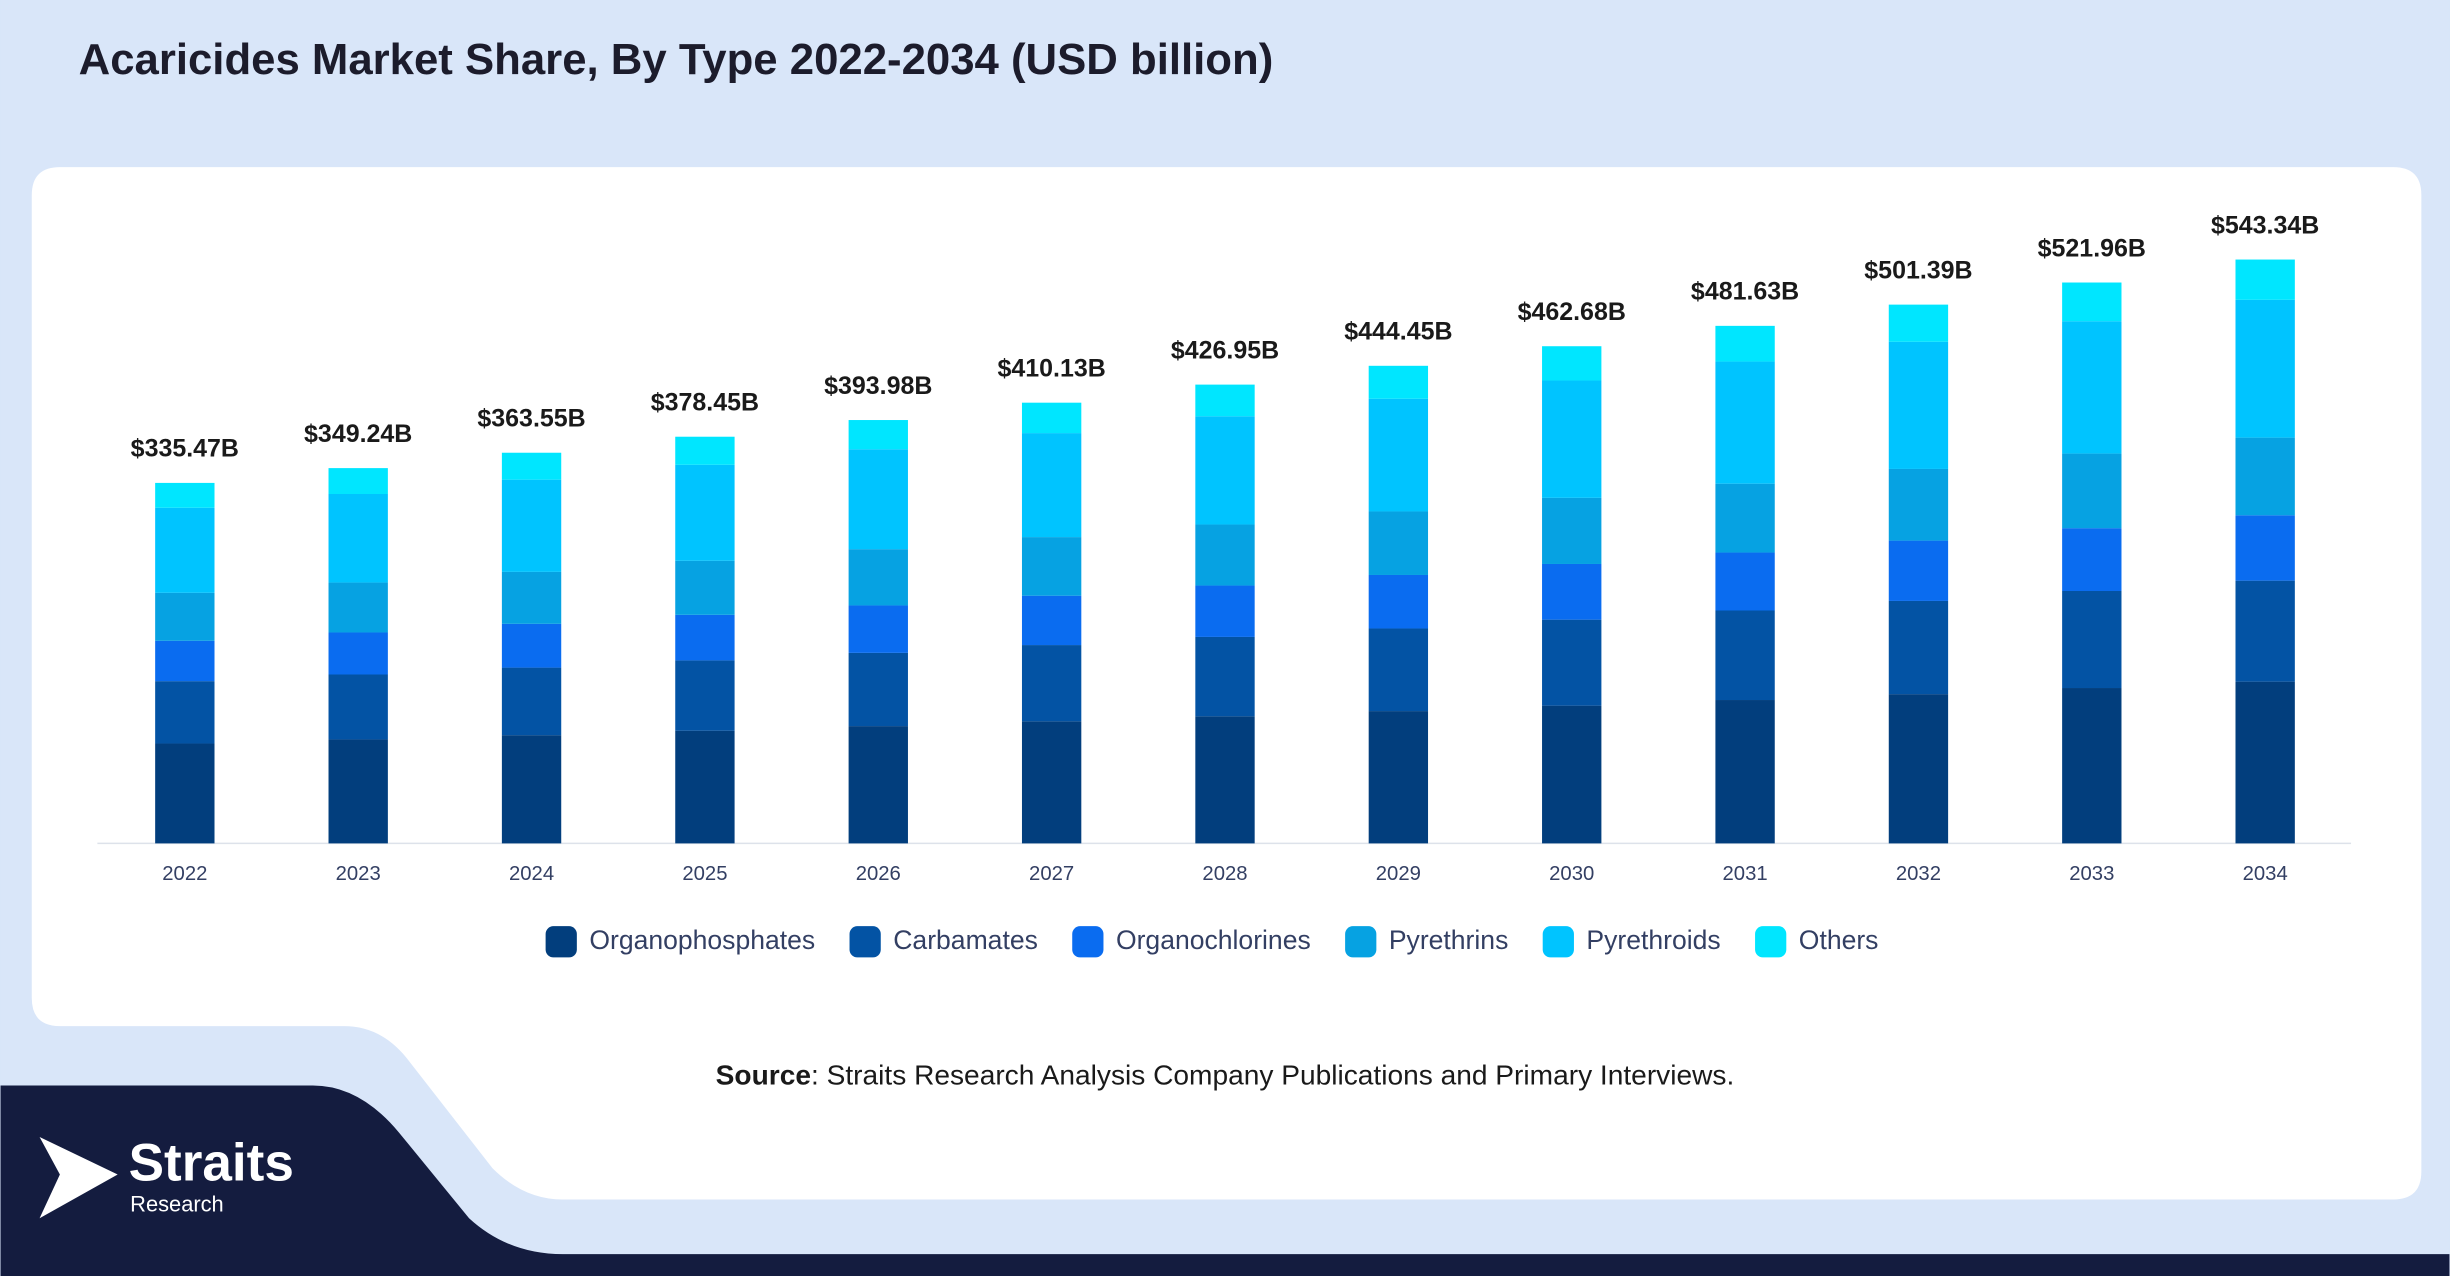 This screenshot has width=2450, height=1276. Describe the element at coordinates (1224, 874) in the screenshot. I see `x-tick-label: 2028` at that location.